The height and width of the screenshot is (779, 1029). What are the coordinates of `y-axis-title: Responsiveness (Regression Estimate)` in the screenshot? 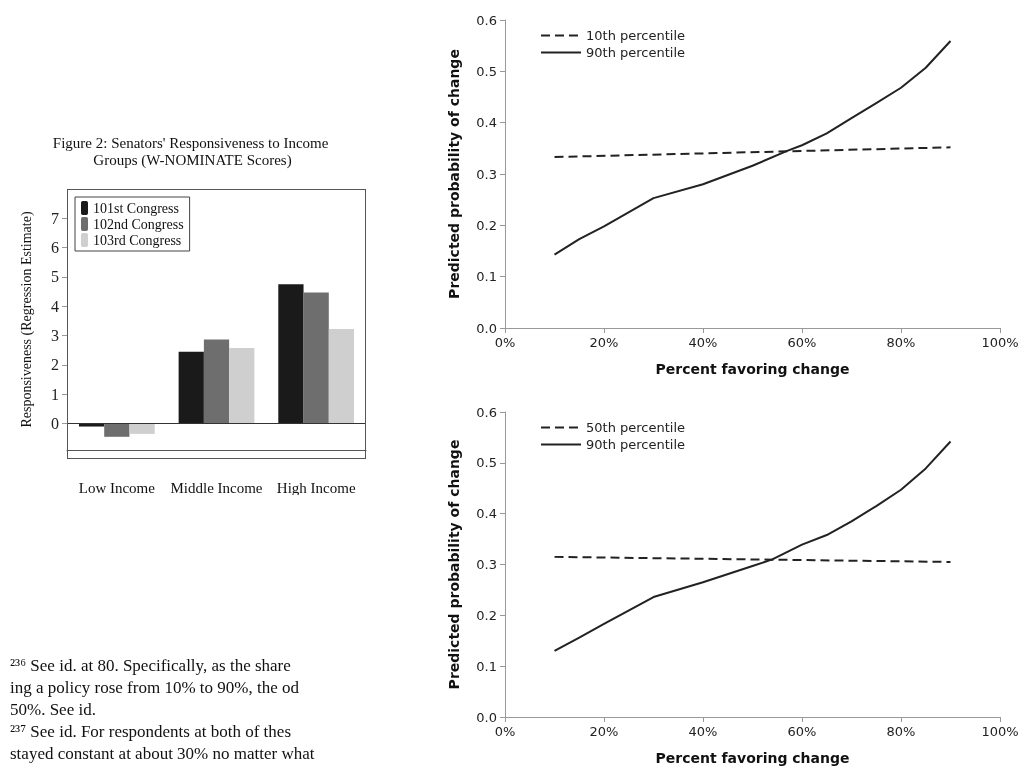 It's located at (26, 319).